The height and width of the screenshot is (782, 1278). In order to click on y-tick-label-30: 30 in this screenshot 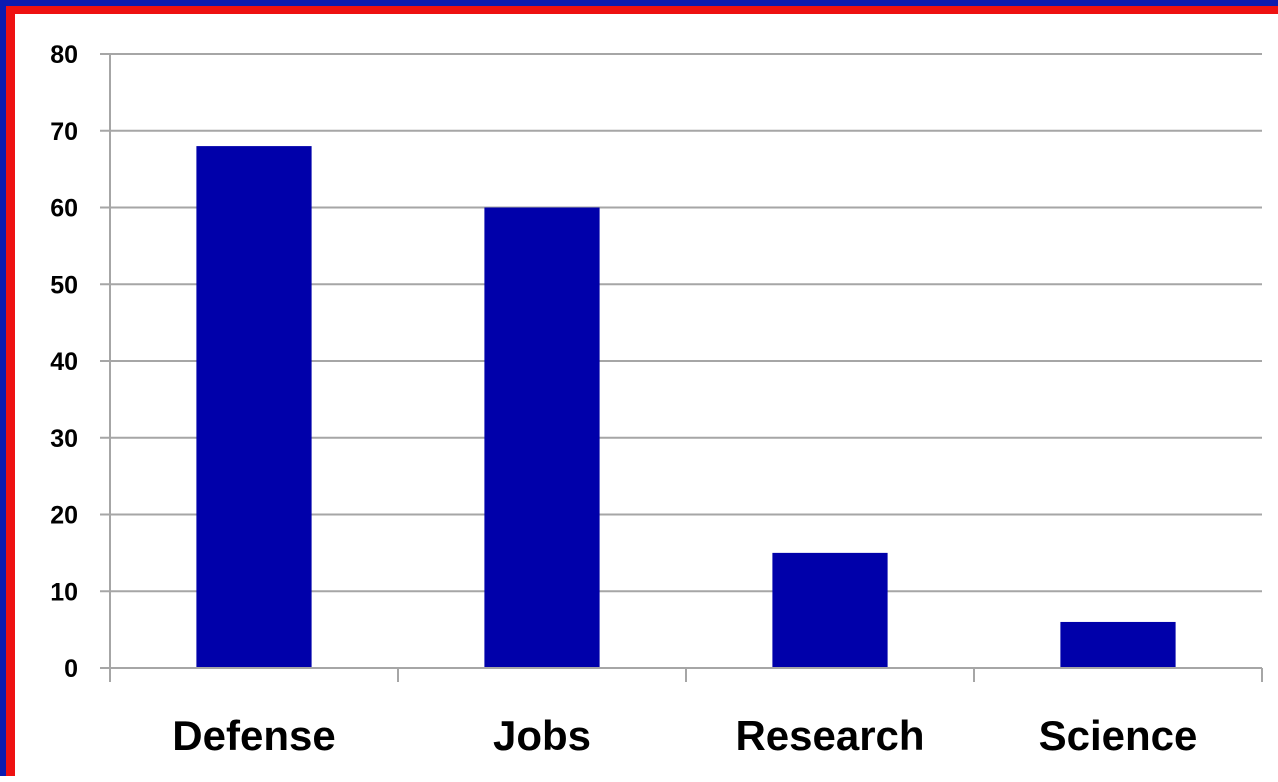, I will do `click(64, 439)`.